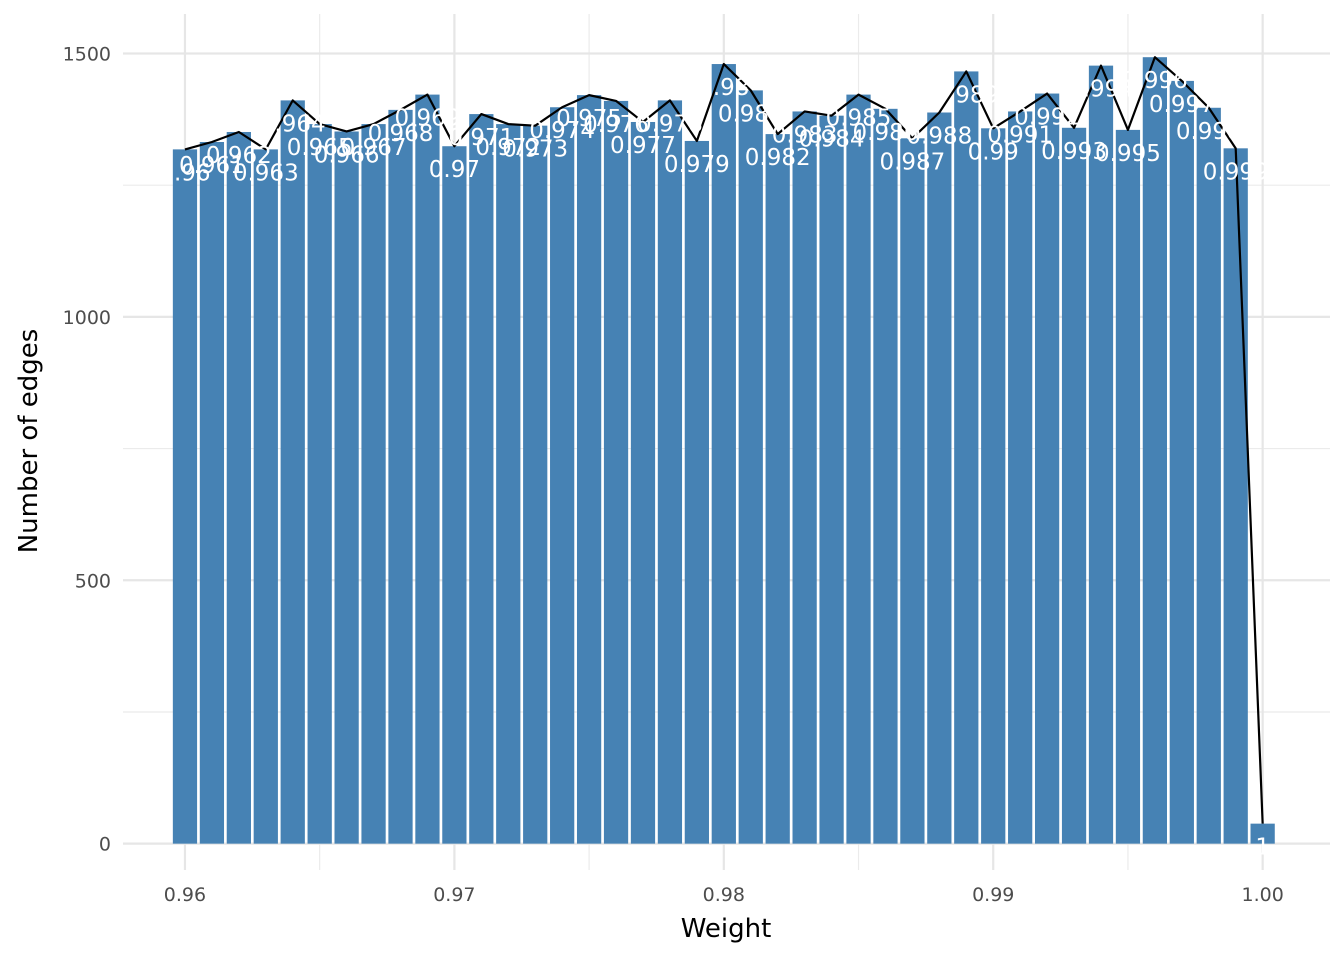 This screenshot has width=1344, height=960. I want to click on bar-label: 0.975, so click(589, 119).